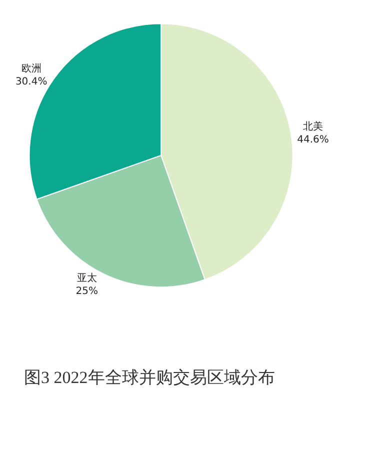  What do you see at coordinates (149, 377) in the screenshot?
I see `text: 图3 2022年全球并购交易区域分布` at bounding box center [149, 377].